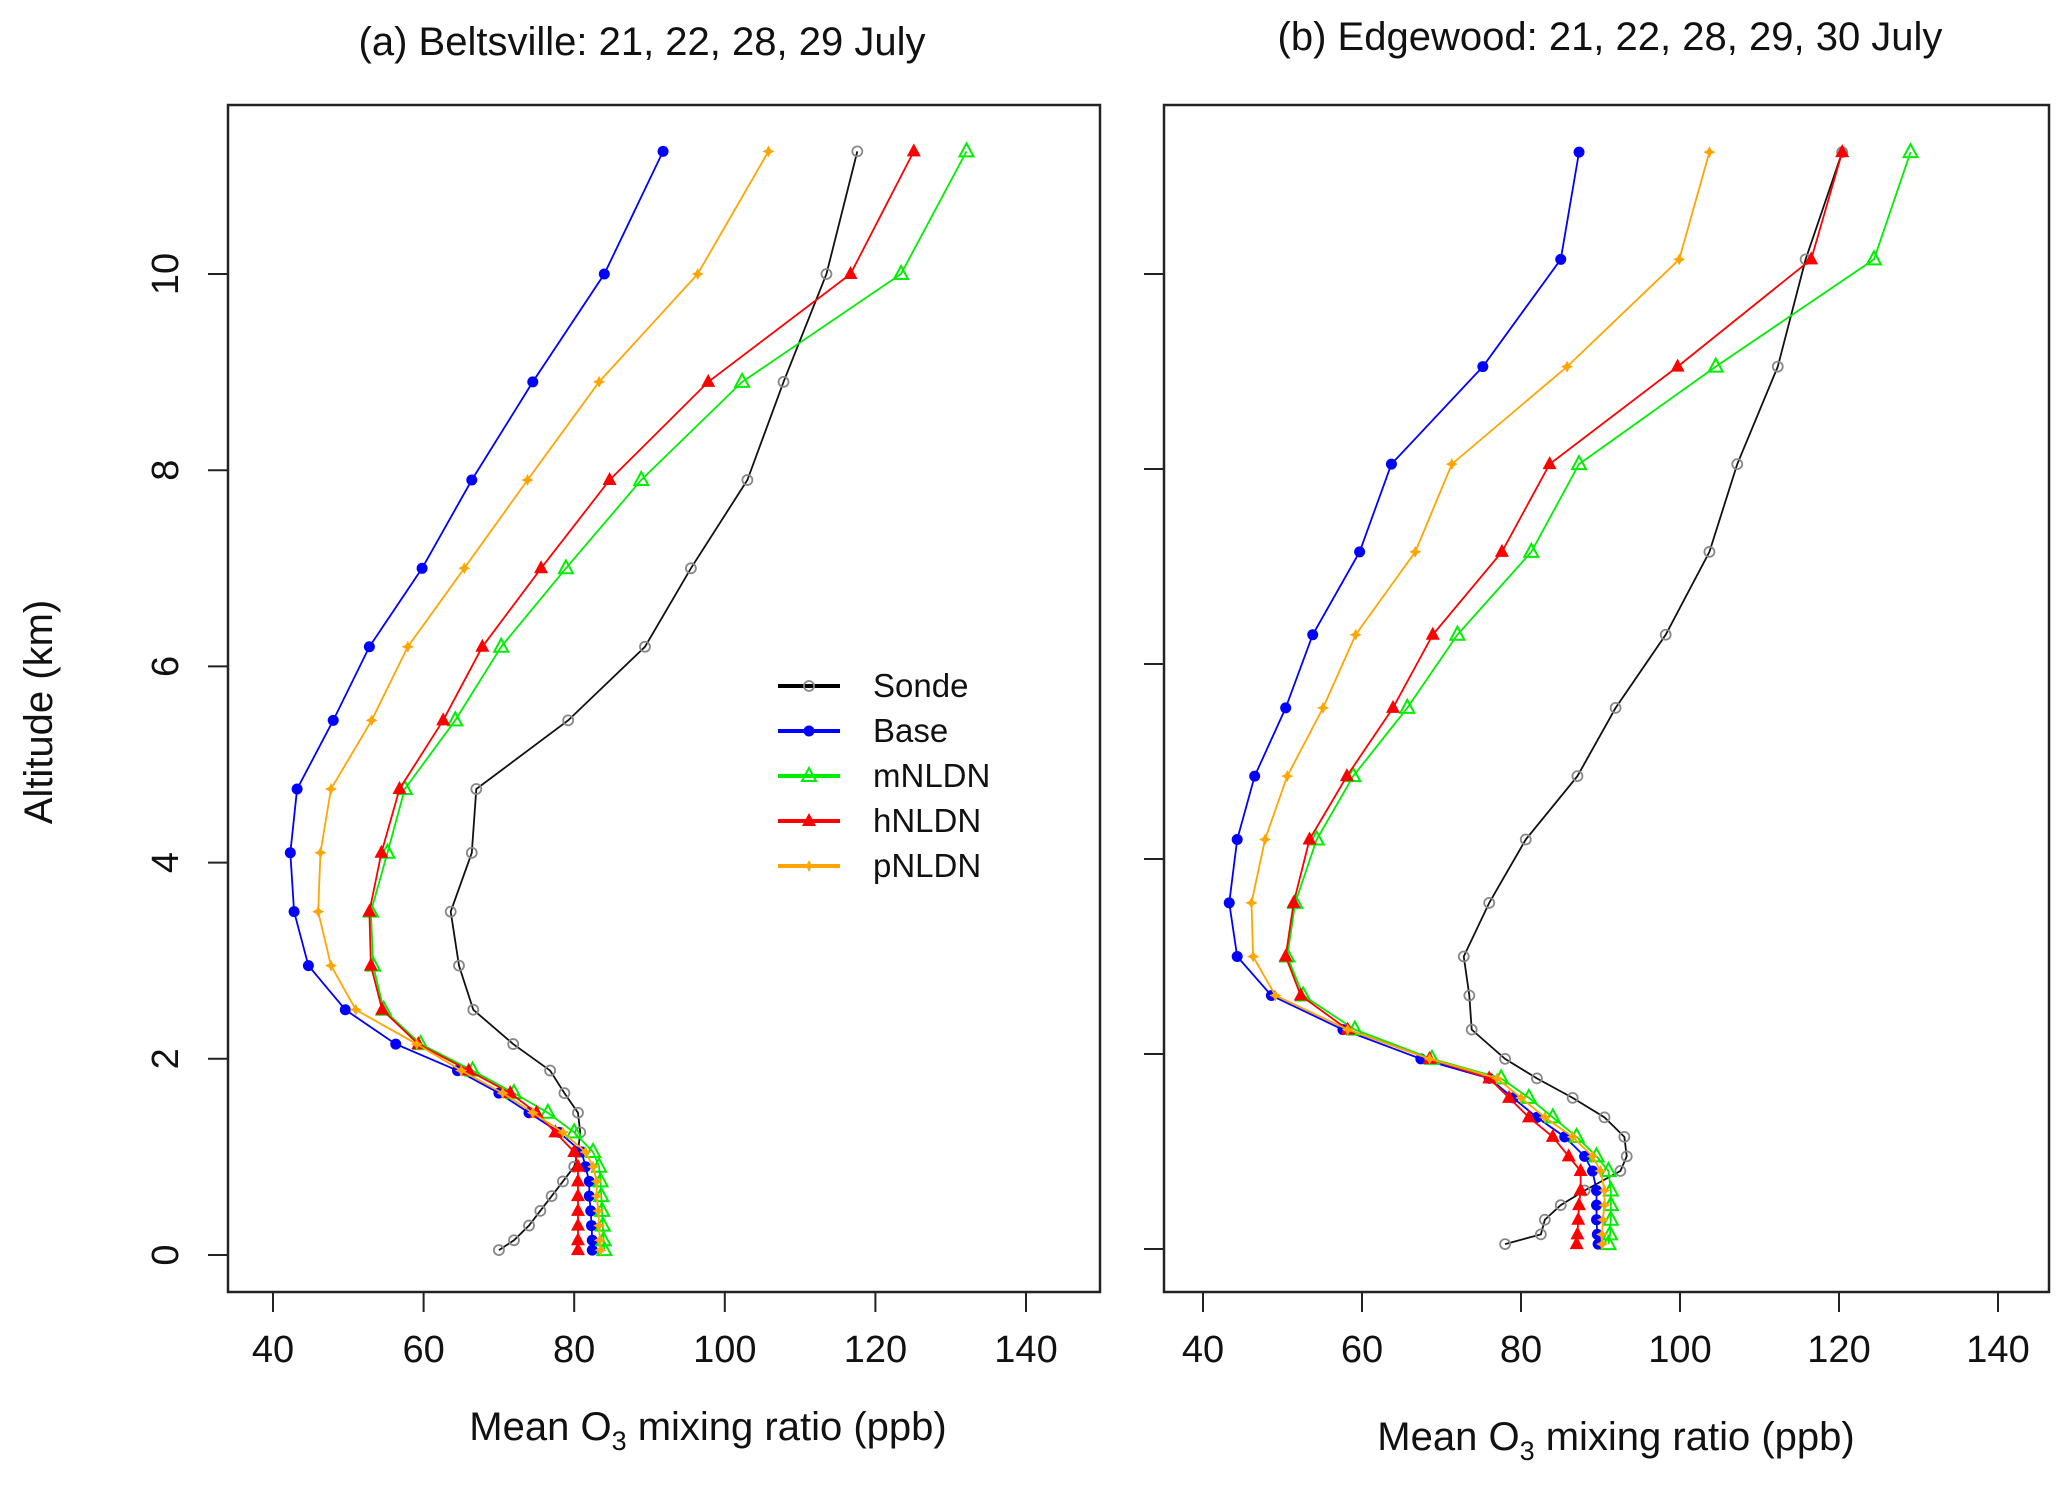 The image size is (2067, 1487). Describe the element at coordinates (642, 42) in the screenshot. I see `panel-a-title: (a) Beltsville: 21, 22, 28, 29 July` at that location.